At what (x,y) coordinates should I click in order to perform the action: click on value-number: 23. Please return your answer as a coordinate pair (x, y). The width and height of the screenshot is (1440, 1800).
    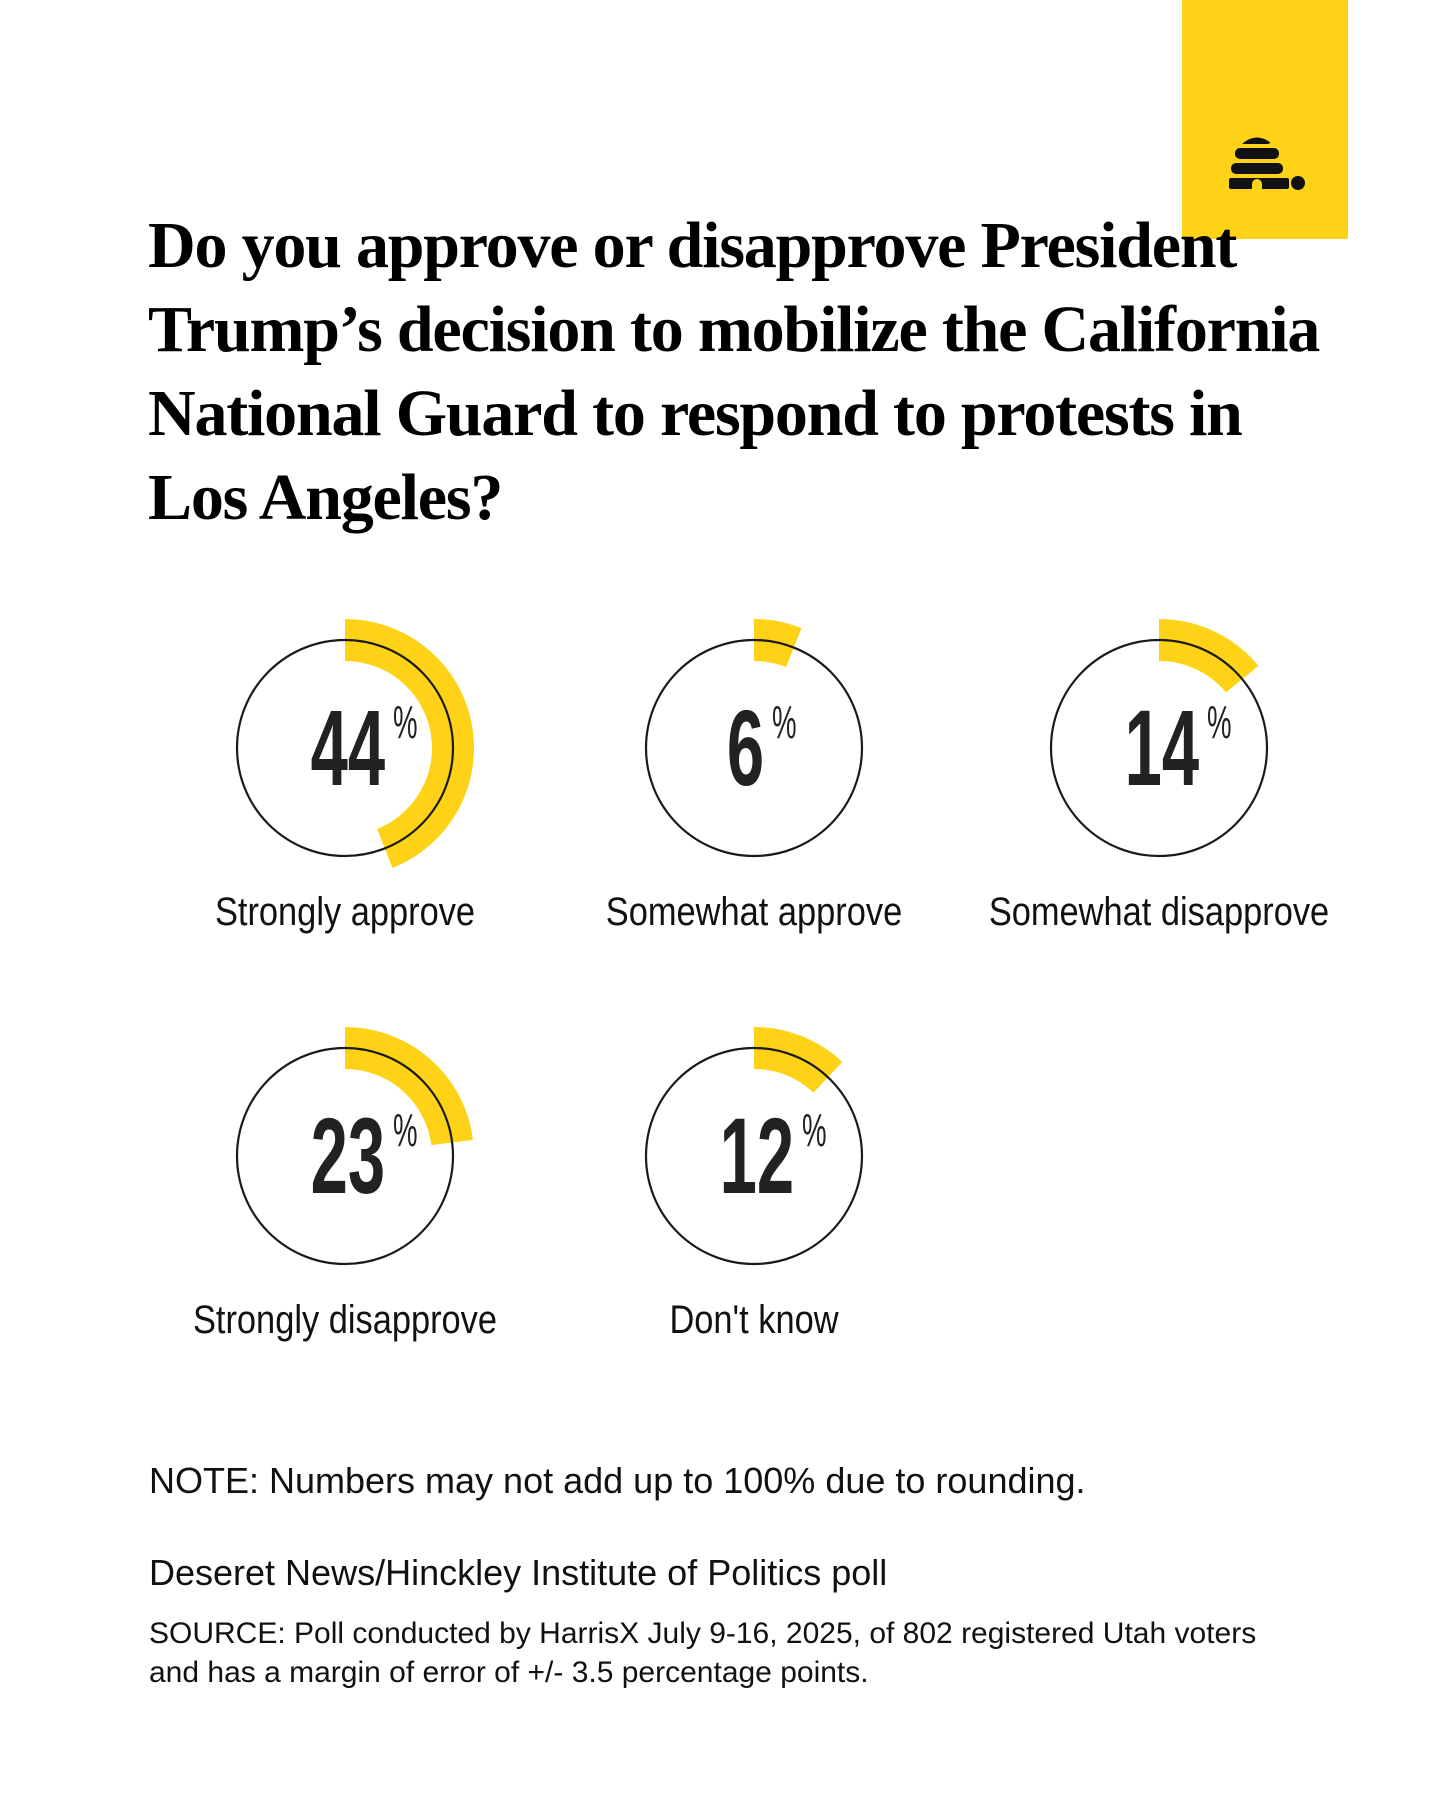
    Looking at the image, I should click on (348, 1155).